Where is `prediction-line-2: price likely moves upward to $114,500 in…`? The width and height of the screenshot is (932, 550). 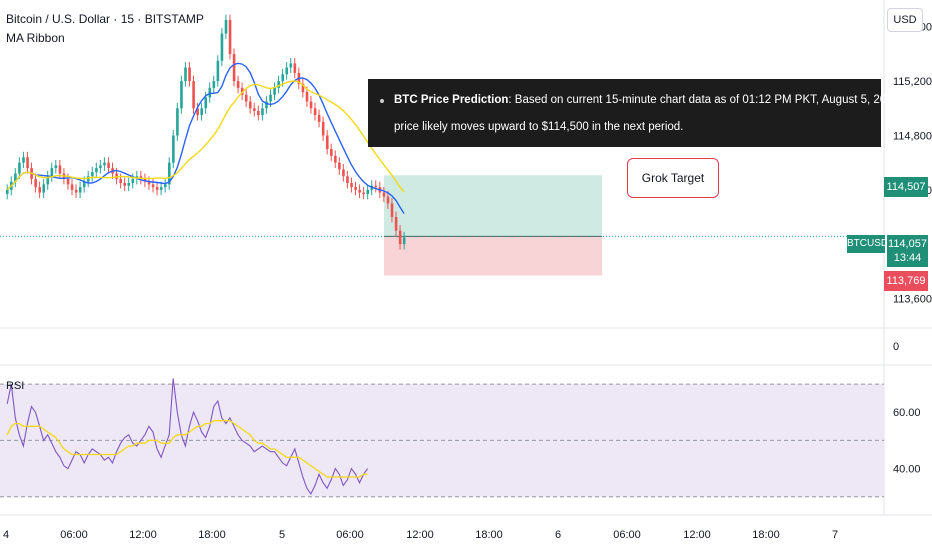
prediction-line-2: price likely moves upward to $114,500 in… is located at coordinates (539, 127).